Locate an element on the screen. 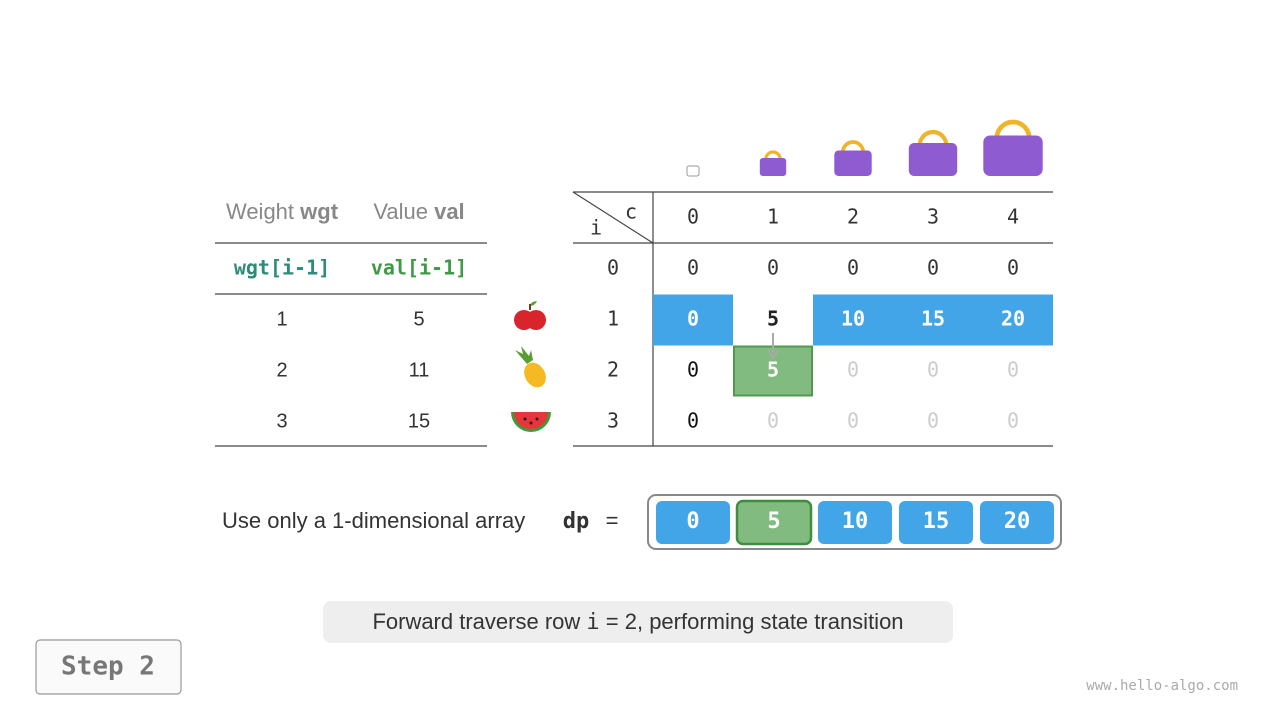  apple is located at coordinates (530, 315).